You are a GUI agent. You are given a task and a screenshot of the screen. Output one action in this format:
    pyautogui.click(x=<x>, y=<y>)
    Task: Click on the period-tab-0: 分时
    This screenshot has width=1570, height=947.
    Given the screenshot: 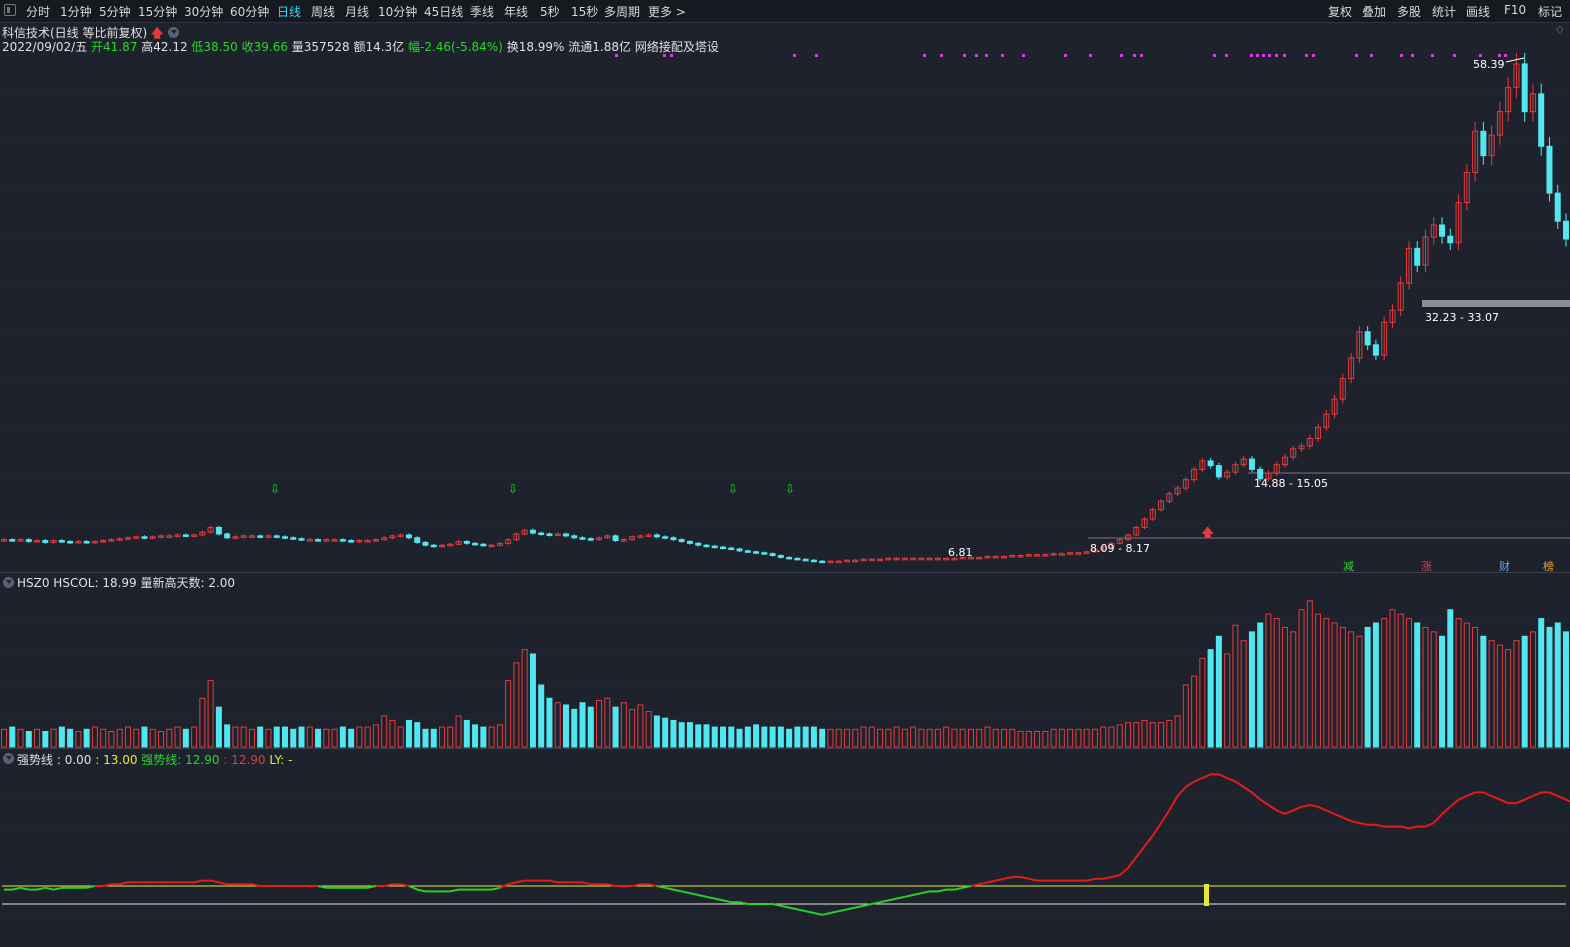 What is the action you would take?
    pyautogui.click(x=38, y=12)
    